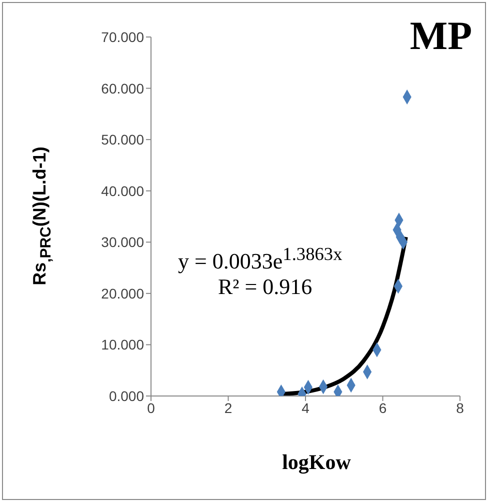 The width and height of the screenshot is (488, 502). What do you see at coordinates (122, 140) in the screenshot?
I see `y-tick-label: 50.000` at bounding box center [122, 140].